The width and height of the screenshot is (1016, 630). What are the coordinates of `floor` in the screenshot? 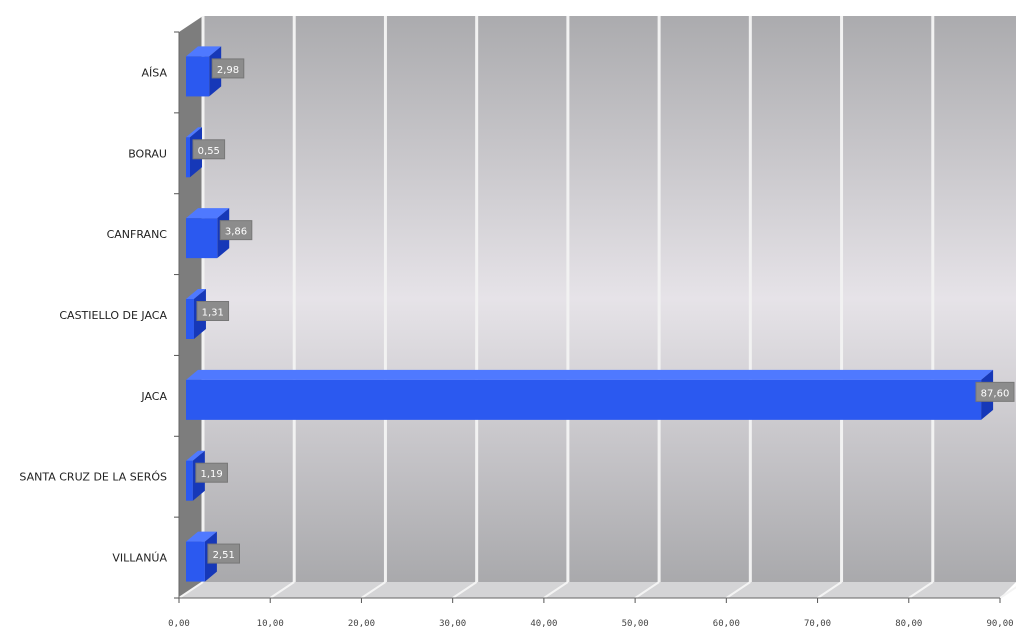 It's located at (597, 590).